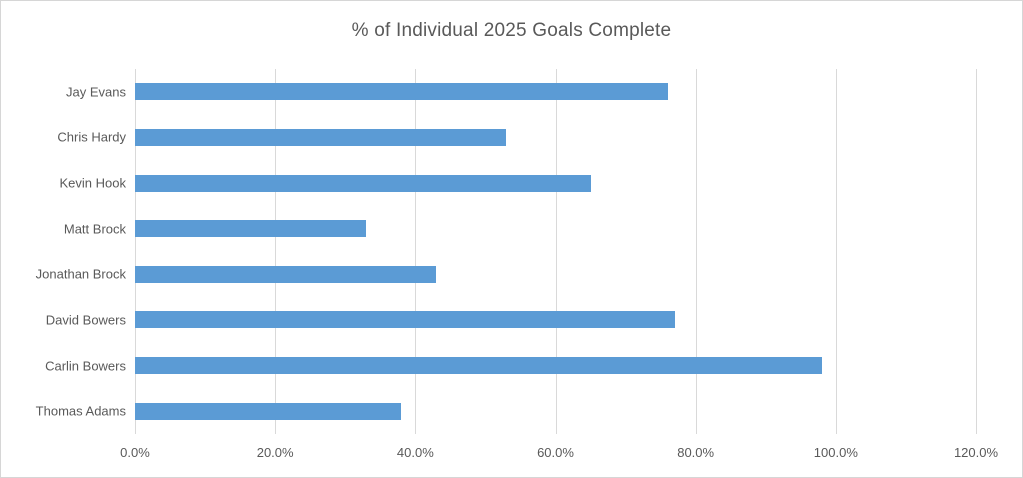 This screenshot has width=1023, height=478. I want to click on y-axis-category-label: Carlin Bowers, so click(85, 366).